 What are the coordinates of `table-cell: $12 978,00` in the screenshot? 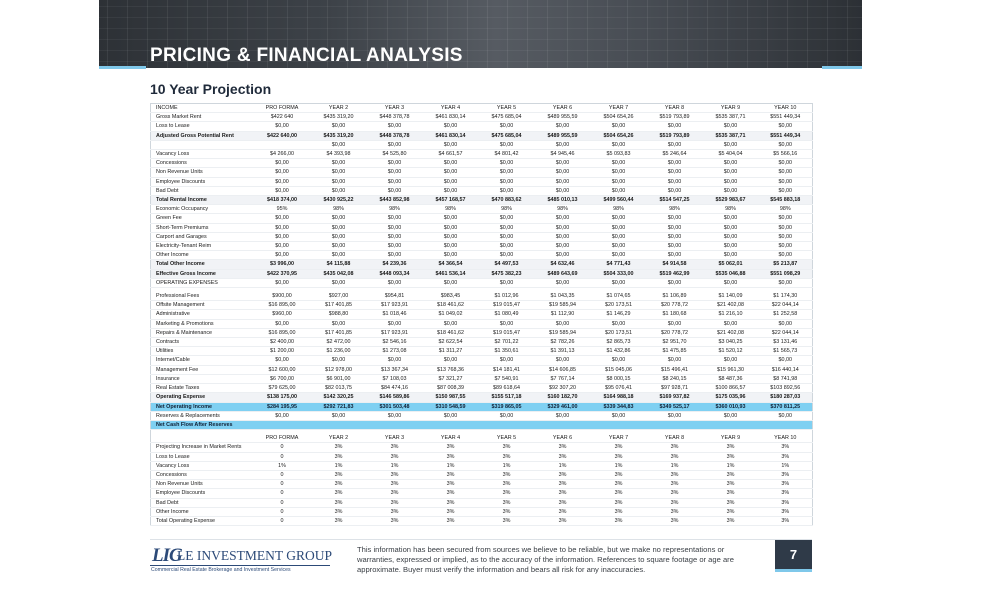 It's located at (338, 370).